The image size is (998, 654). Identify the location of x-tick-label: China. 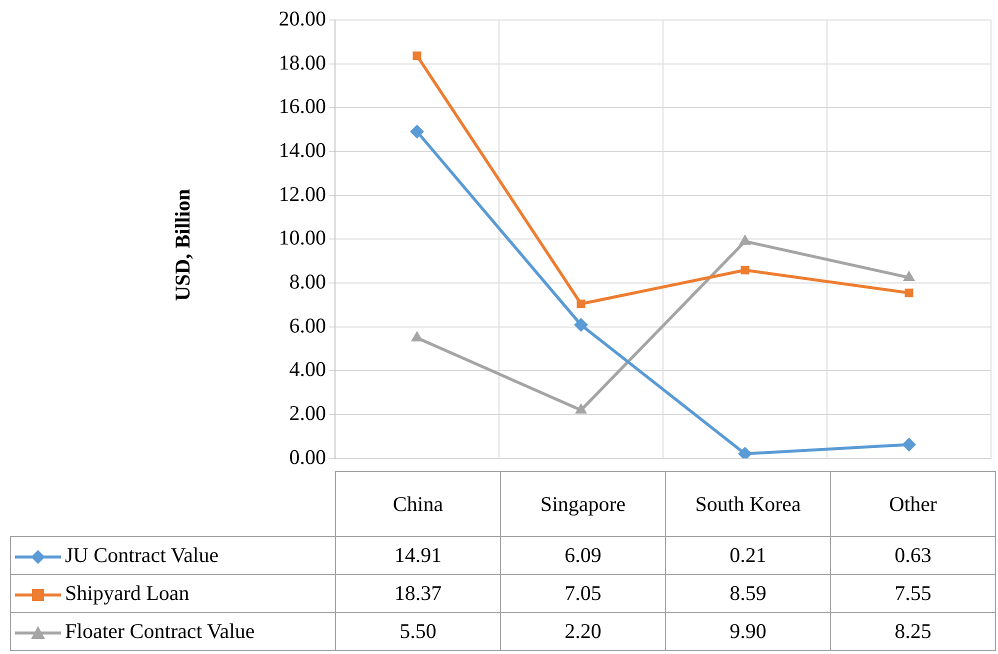
(418, 504).